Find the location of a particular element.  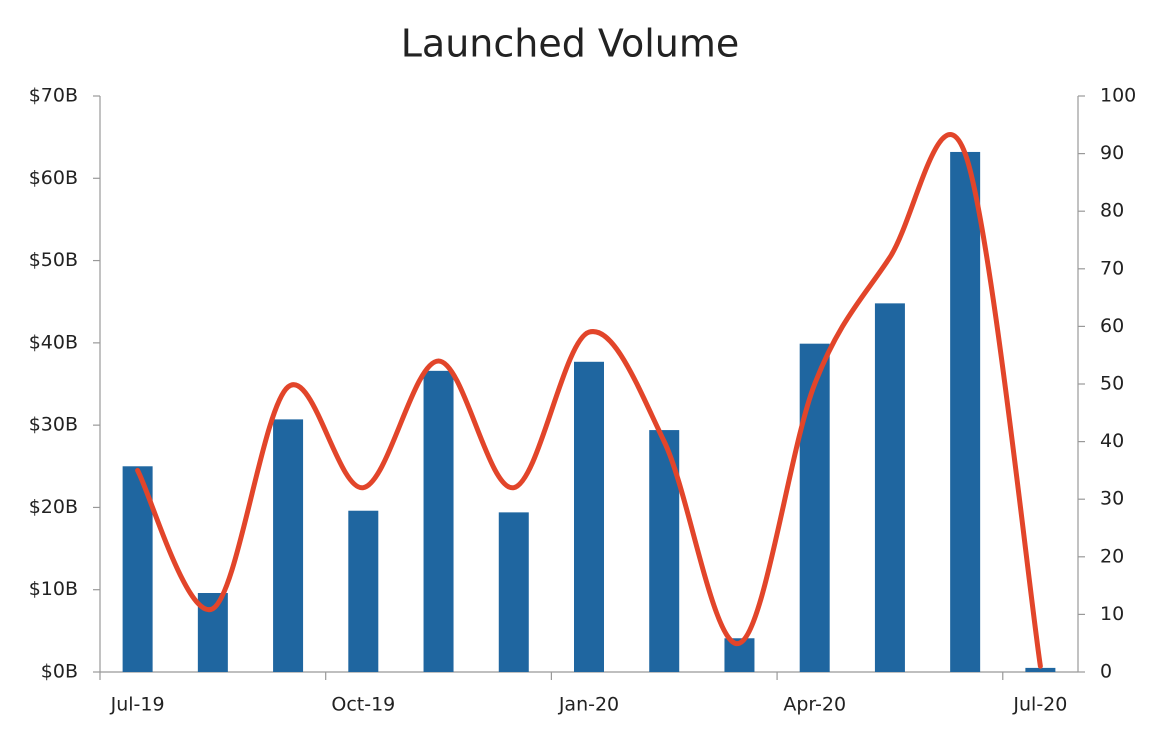

y2-tick-label: 30 is located at coordinates (1112, 499).